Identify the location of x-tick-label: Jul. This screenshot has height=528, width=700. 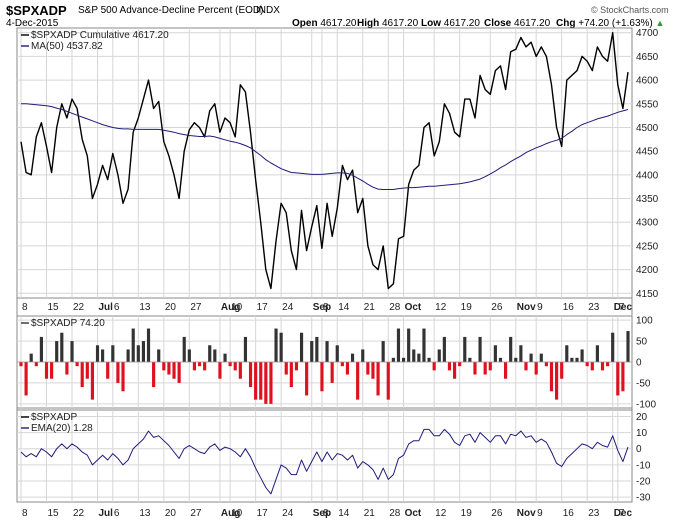
(106, 307).